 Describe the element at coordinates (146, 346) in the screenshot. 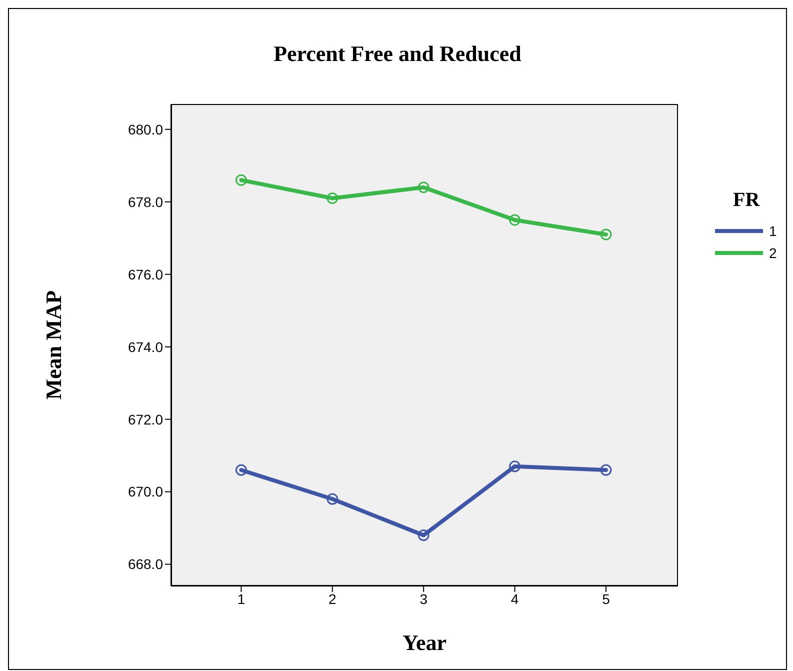

I see `y-tick-label: 674.0` at that location.